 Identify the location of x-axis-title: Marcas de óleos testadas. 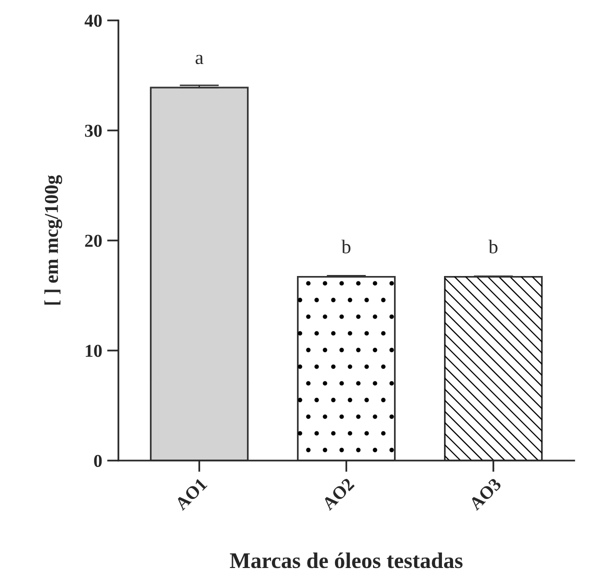
(346, 560).